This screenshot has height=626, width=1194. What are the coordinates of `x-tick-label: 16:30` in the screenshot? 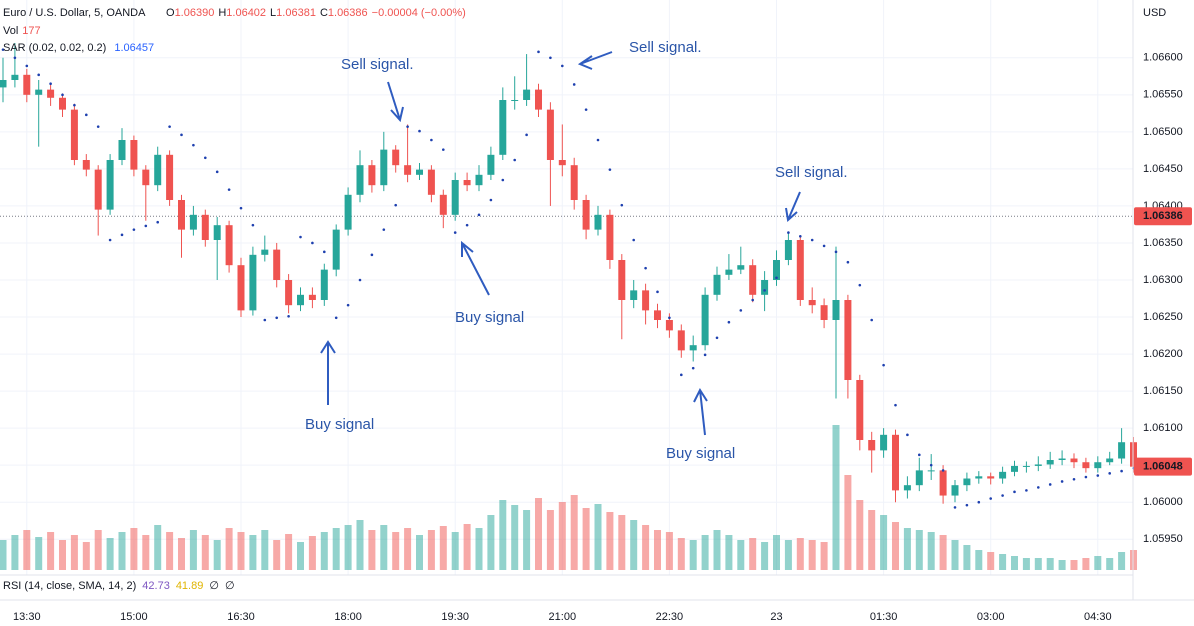 It's located at (241, 617).